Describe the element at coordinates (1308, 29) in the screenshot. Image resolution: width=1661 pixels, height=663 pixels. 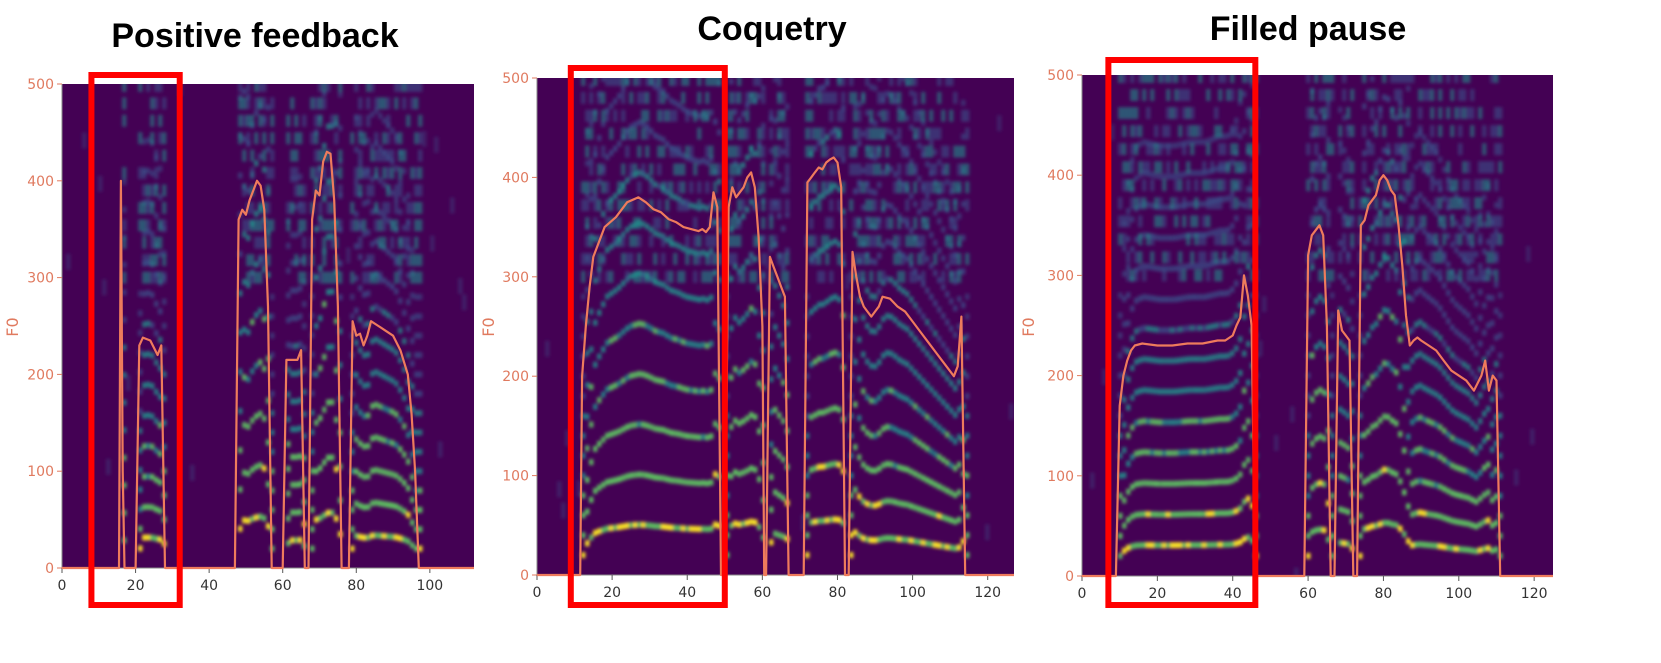
I see `chart-title: Filled pause` at that location.